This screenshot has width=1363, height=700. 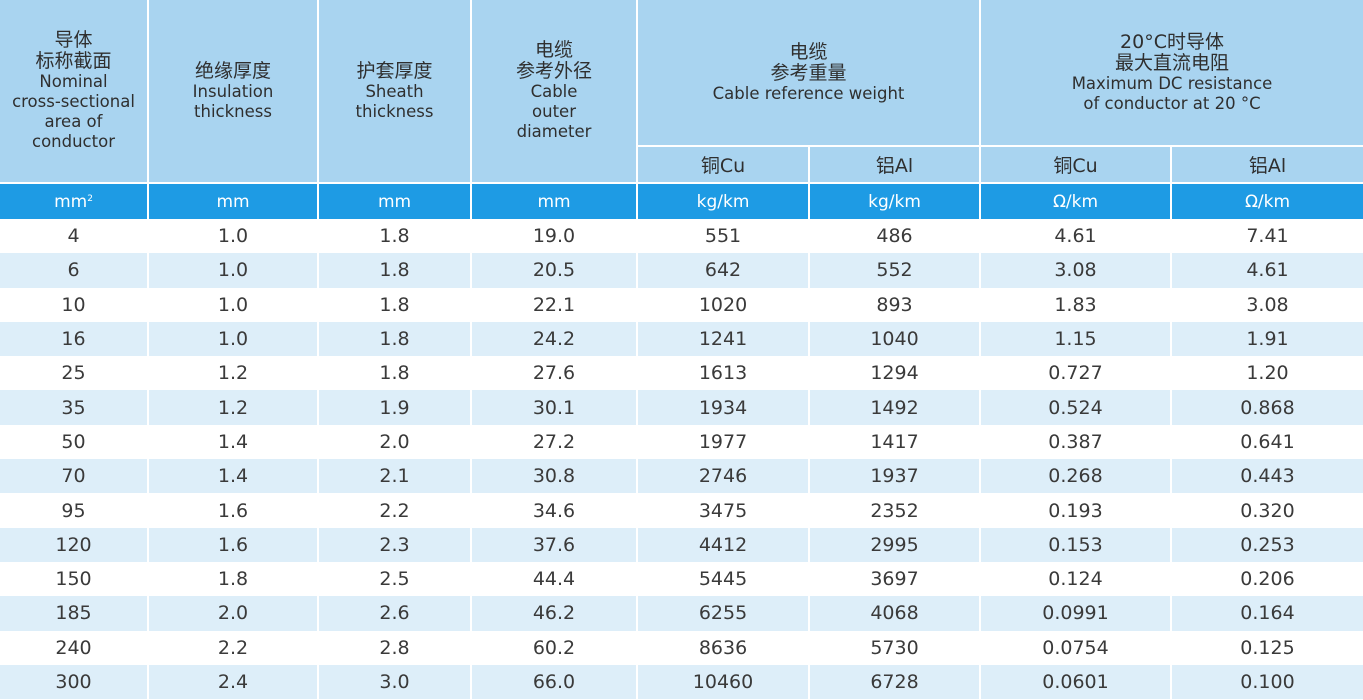 I want to click on unit-sheath: mm, so click(x=395, y=201).